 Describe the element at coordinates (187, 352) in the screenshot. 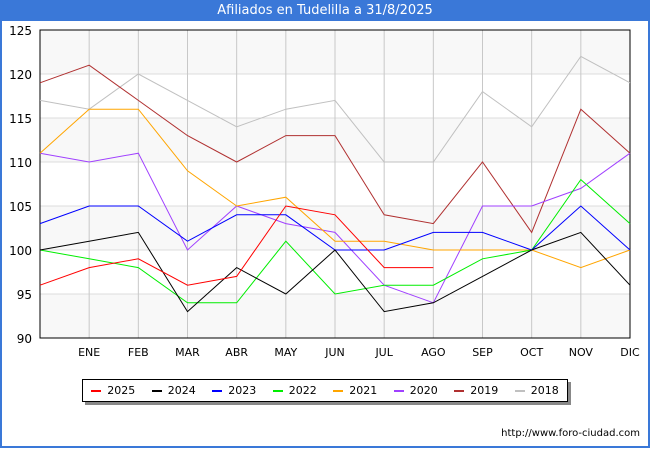

I see `x-tick-label: MAR` at that location.